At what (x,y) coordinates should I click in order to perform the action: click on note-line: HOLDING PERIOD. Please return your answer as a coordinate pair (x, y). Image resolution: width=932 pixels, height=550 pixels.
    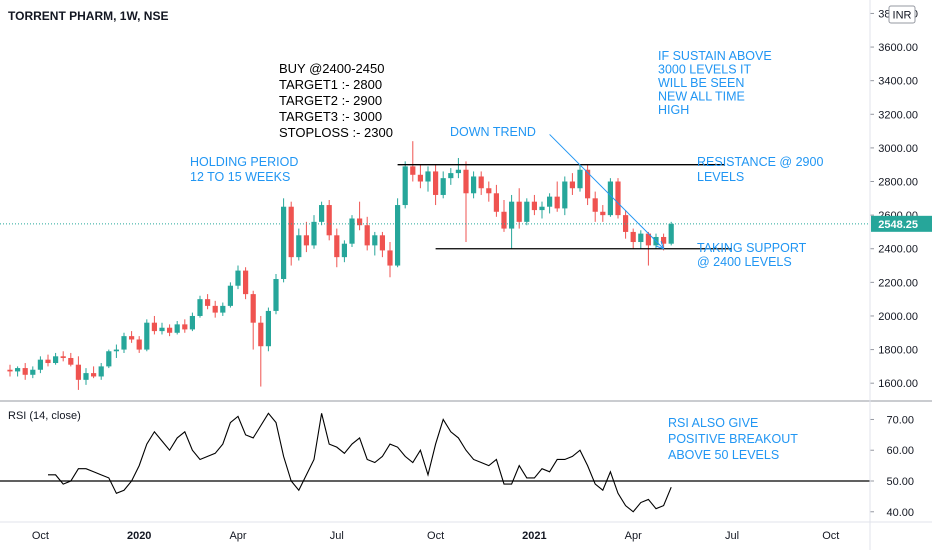
    Looking at the image, I should click on (244, 162).